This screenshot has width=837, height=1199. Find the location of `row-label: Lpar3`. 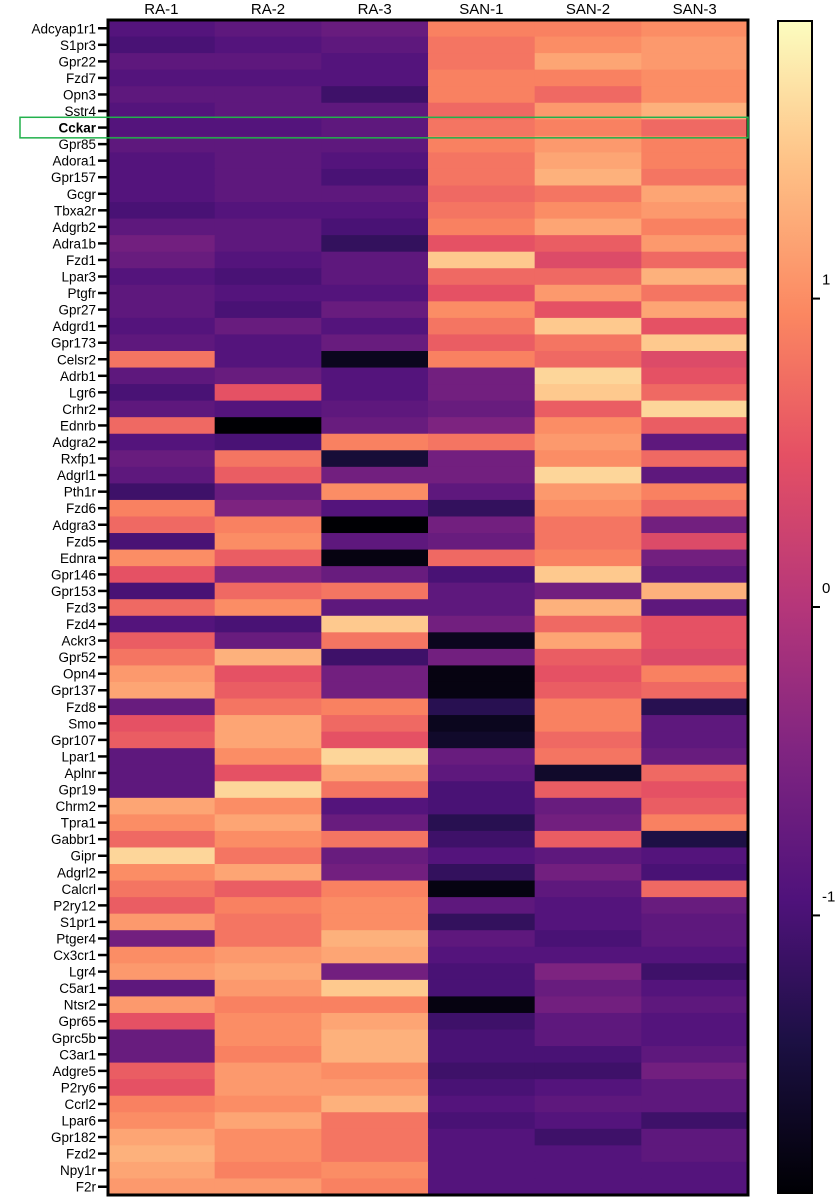

row-label: Lpar3 is located at coordinates (78, 277).